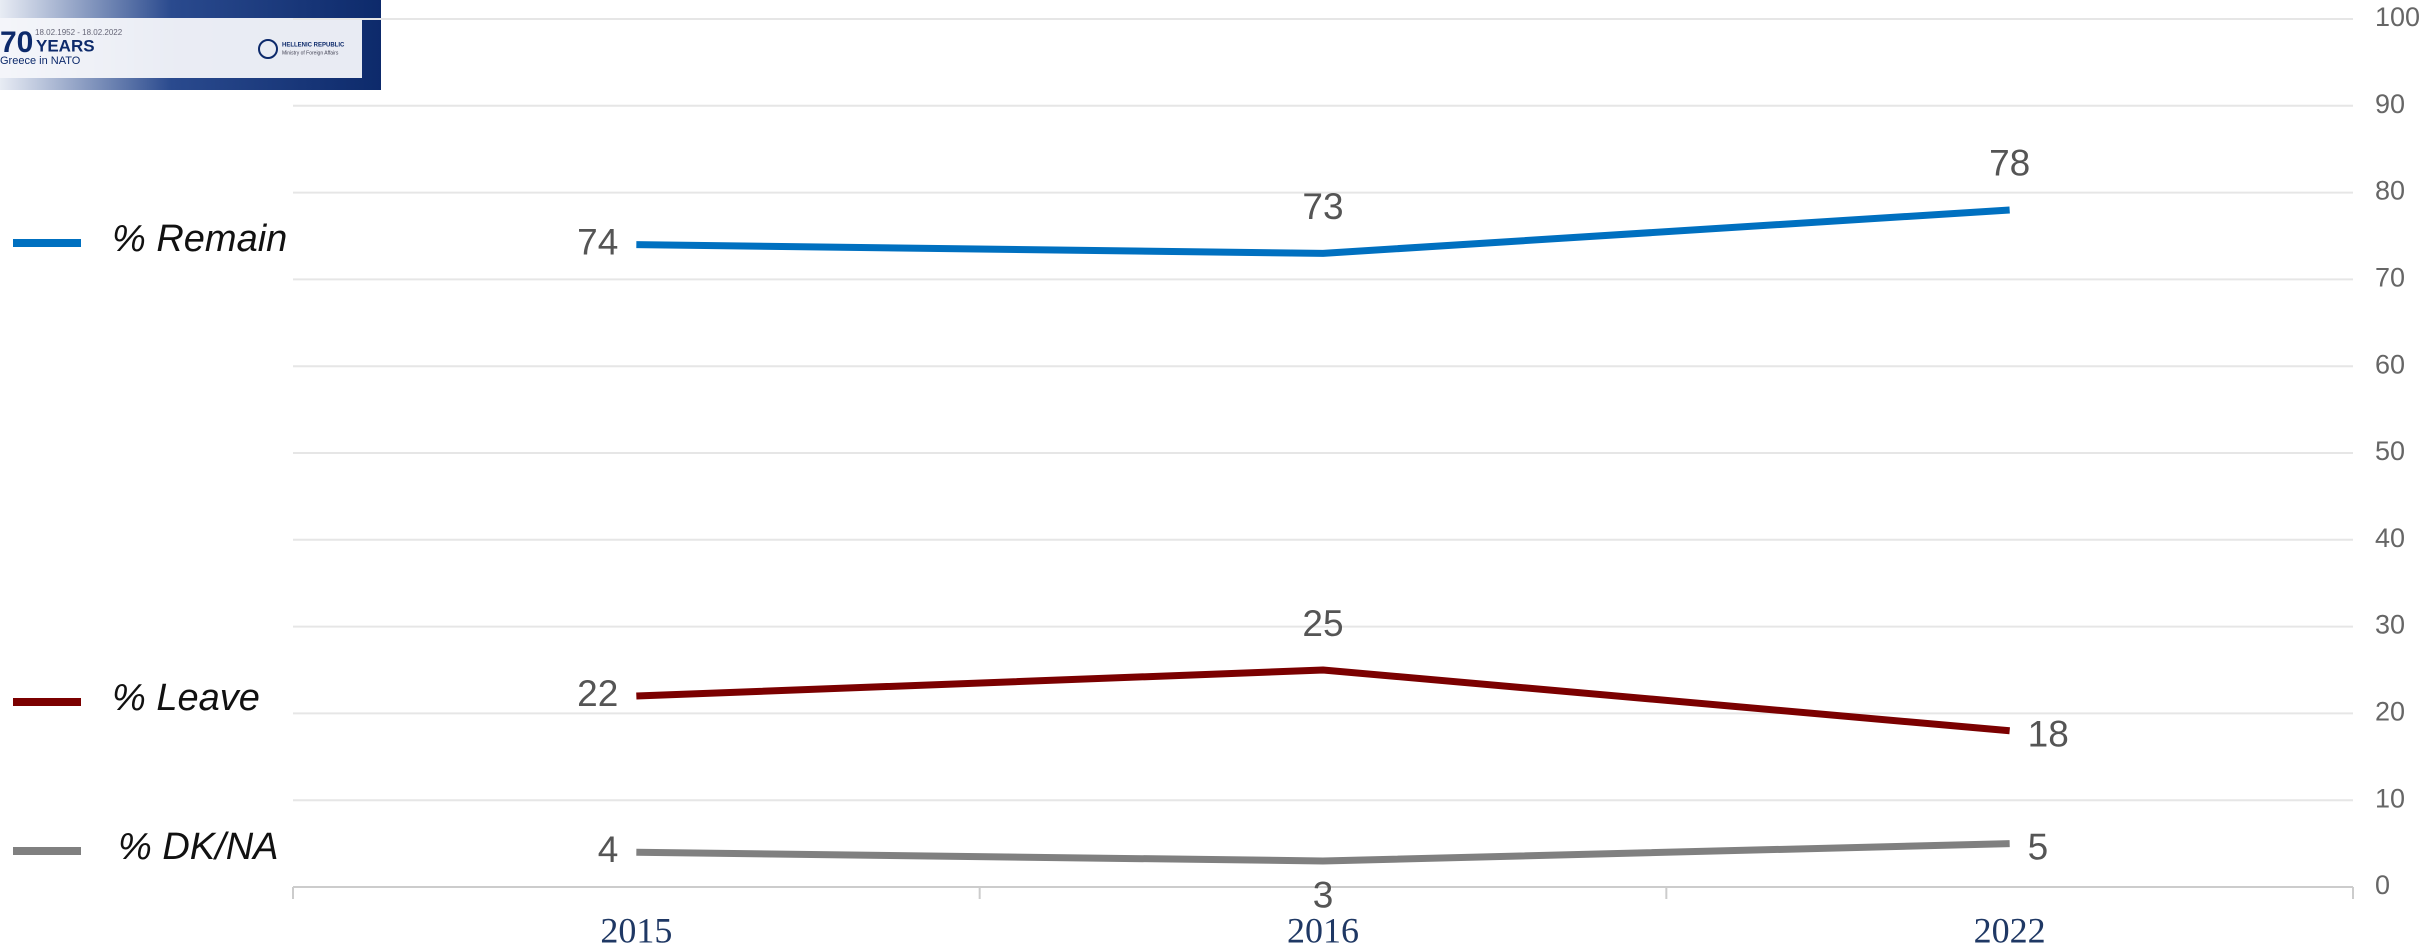 This screenshot has height=947, width=2428. What do you see at coordinates (2390, 625) in the screenshot?
I see `y-tick-label: 30` at bounding box center [2390, 625].